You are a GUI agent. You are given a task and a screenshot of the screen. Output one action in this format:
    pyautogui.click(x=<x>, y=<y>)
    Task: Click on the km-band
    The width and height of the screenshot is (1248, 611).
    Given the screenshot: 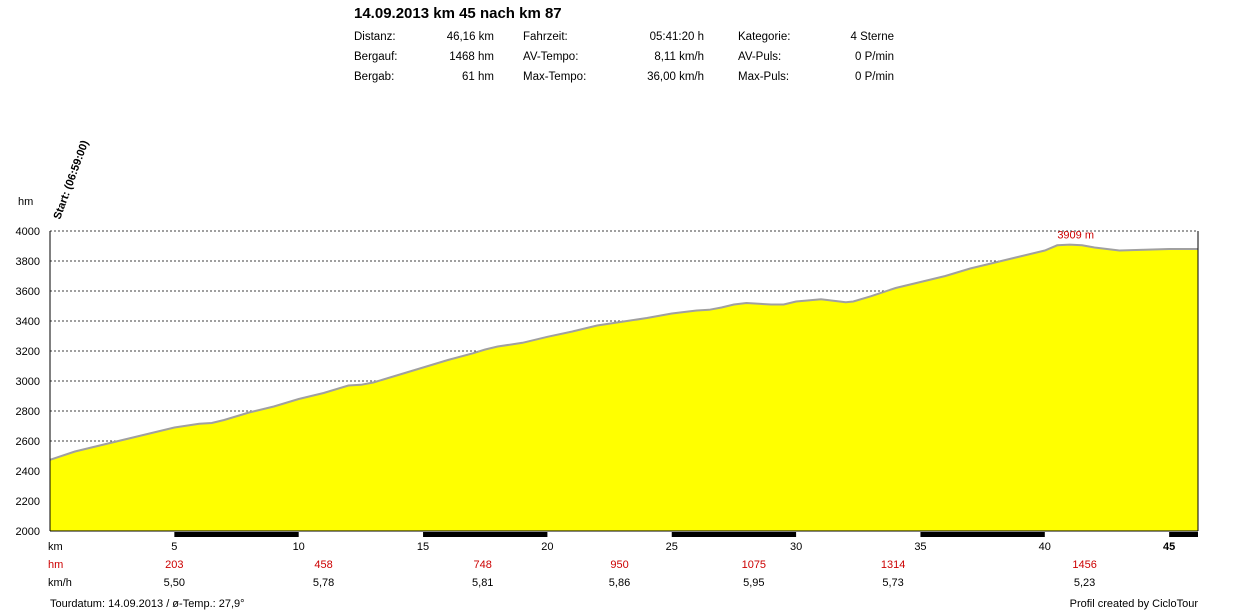 What is the action you would take?
    pyautogui.click(x=686, y=534)
    